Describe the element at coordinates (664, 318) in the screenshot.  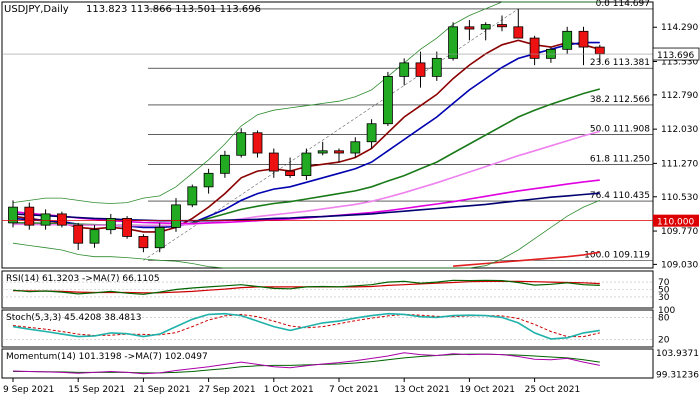
I see `stoch-axis-label: 80` at that location.